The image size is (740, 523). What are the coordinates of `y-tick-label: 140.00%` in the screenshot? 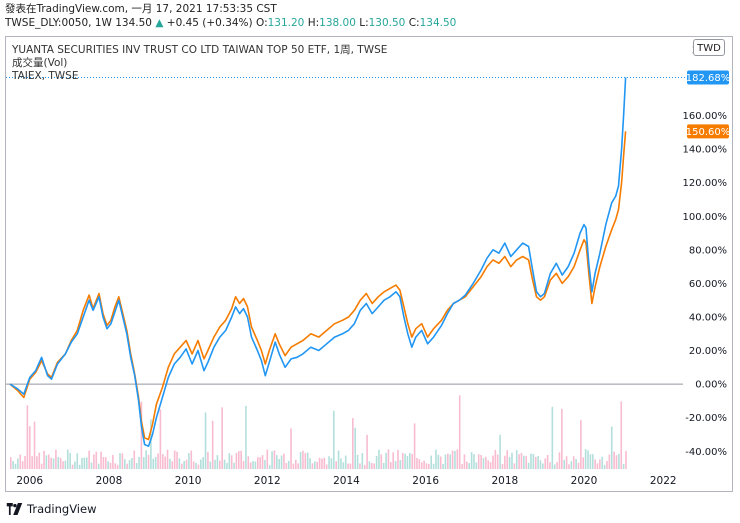 It's located at (705, 150).